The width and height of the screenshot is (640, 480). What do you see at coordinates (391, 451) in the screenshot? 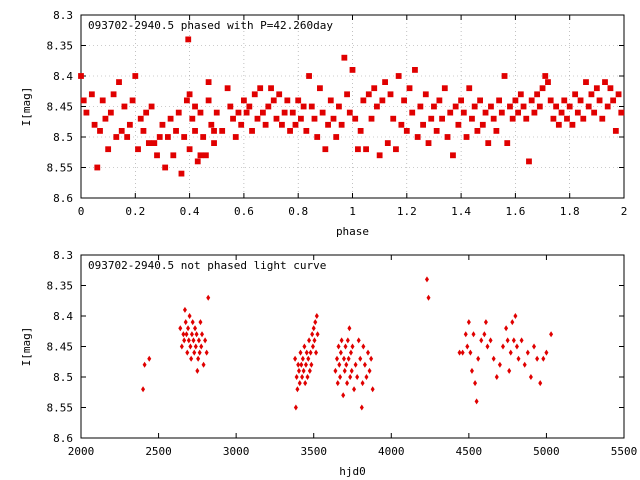
I see `x-tick-label: 4000` at bounding box center [391, 451].